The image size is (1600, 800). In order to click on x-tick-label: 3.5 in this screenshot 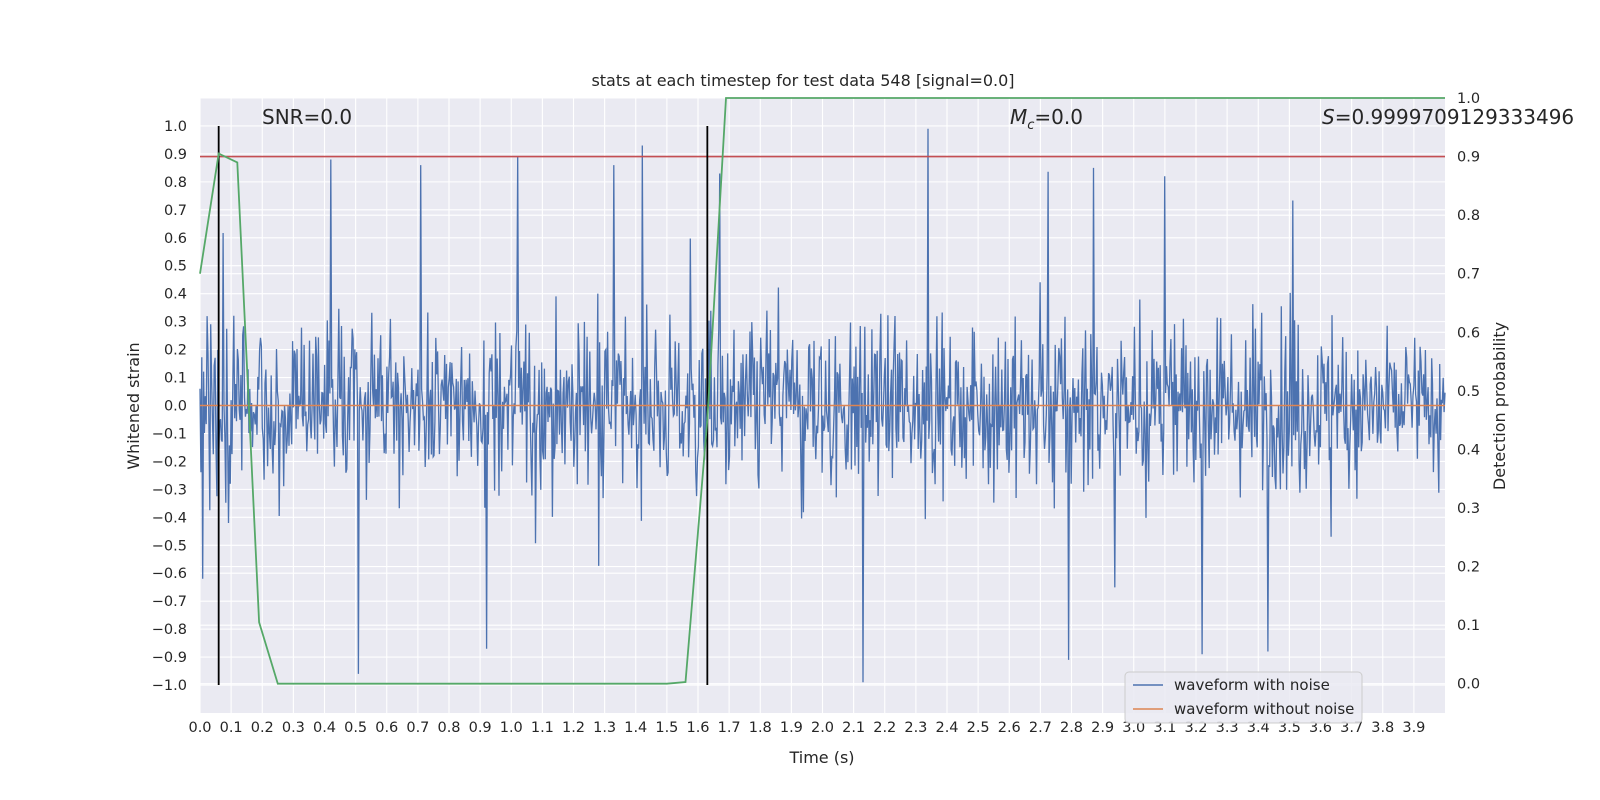, I will do `click(1289, 728)`.